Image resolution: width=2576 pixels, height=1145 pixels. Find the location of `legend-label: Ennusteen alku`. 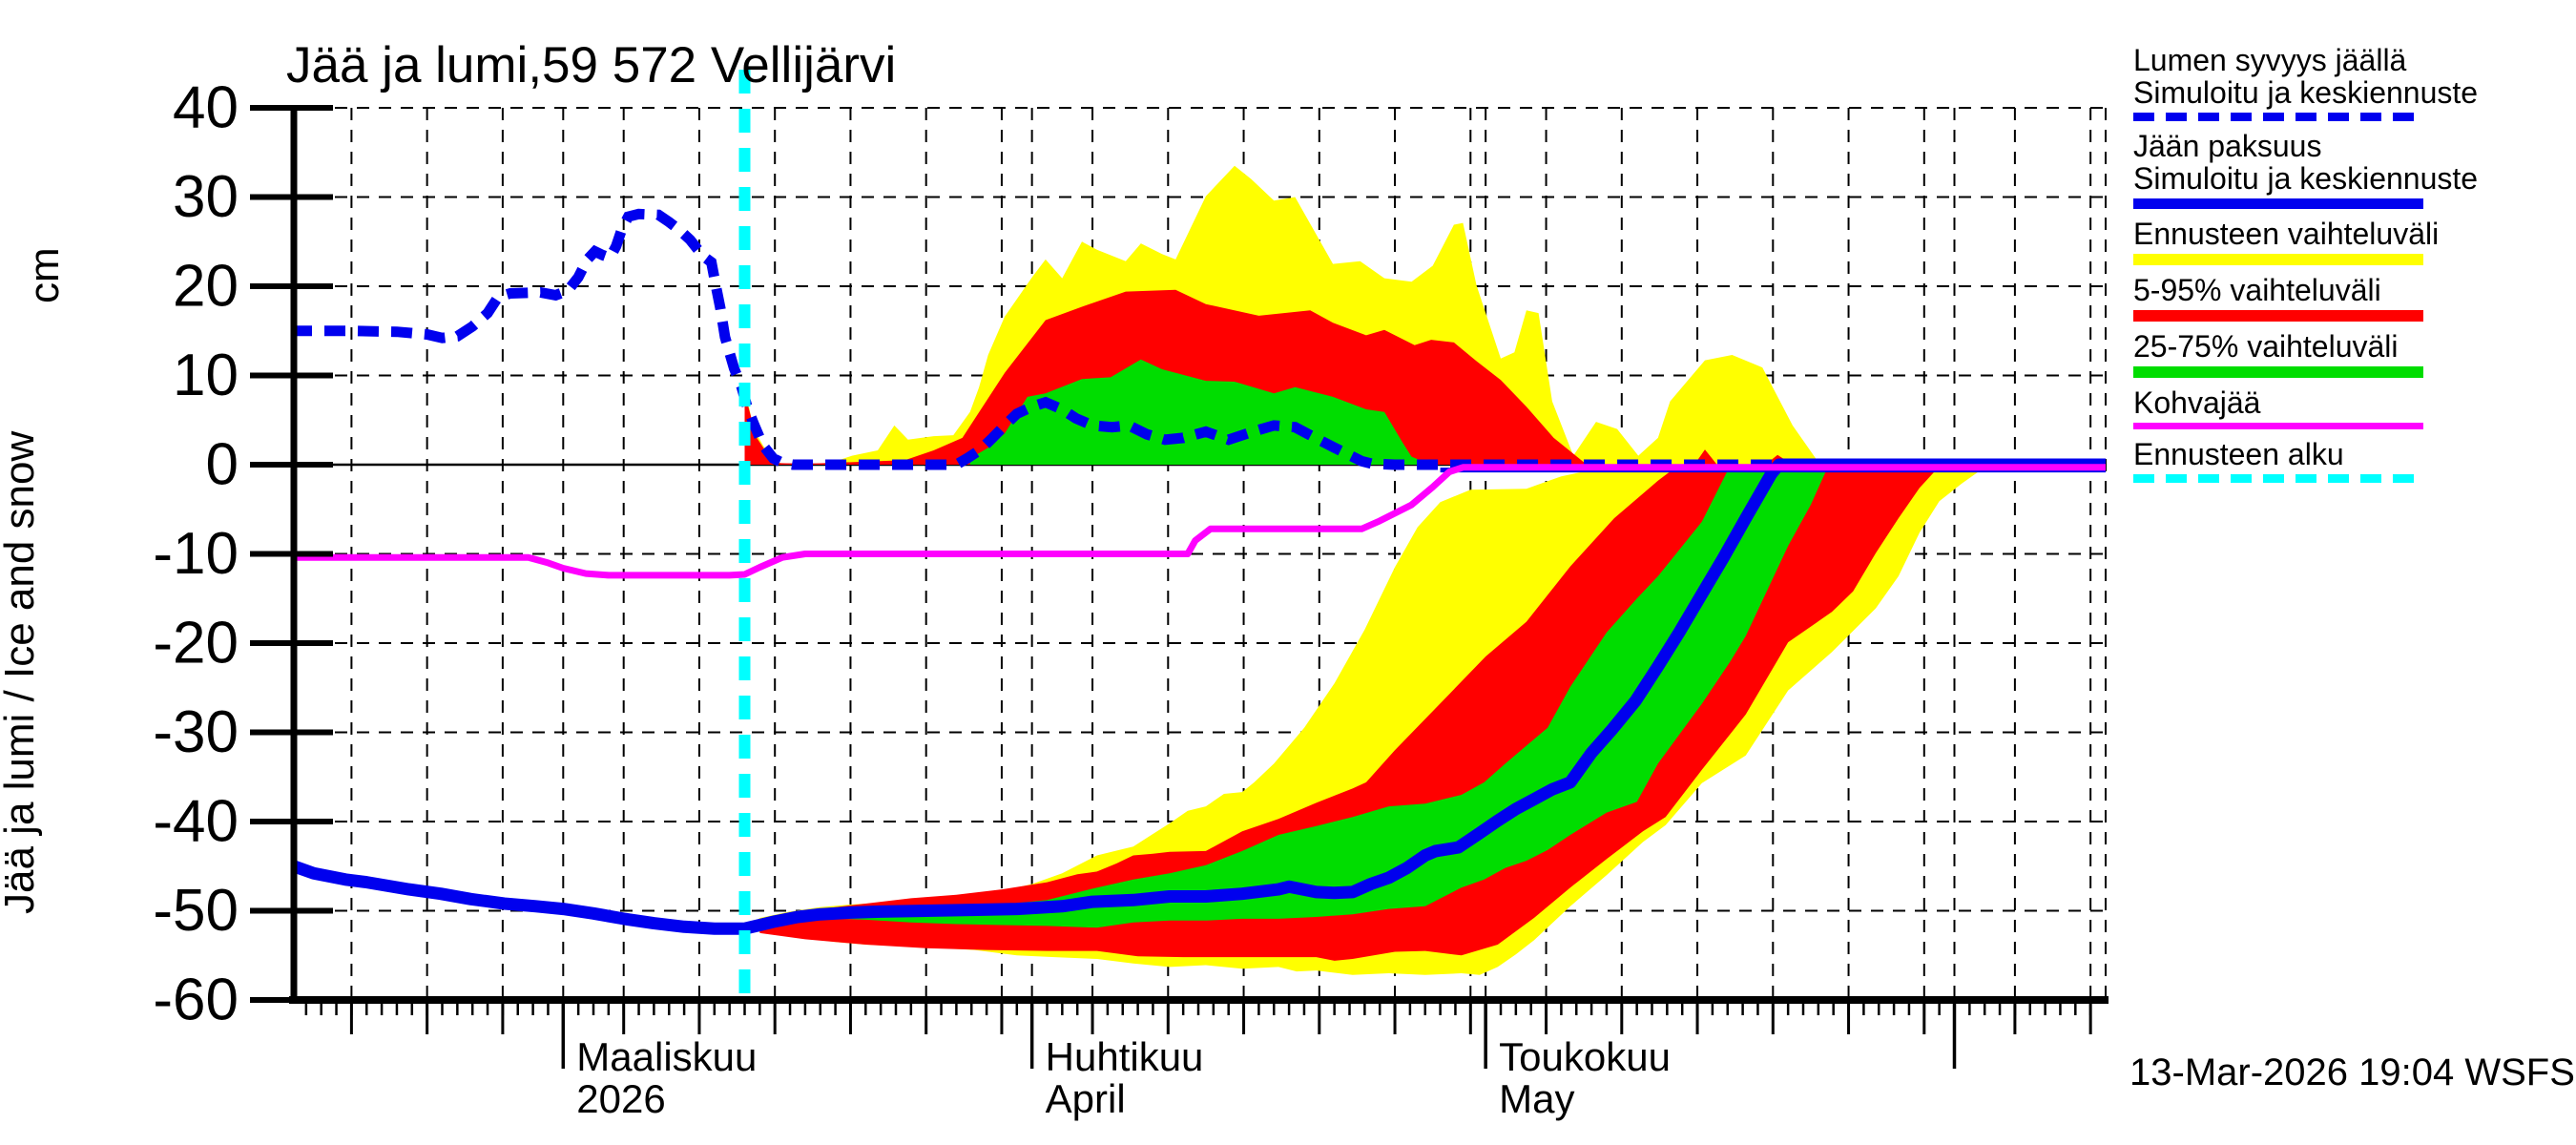

legend-label: Ennusteen alku is located at coordinates (2238, 454).